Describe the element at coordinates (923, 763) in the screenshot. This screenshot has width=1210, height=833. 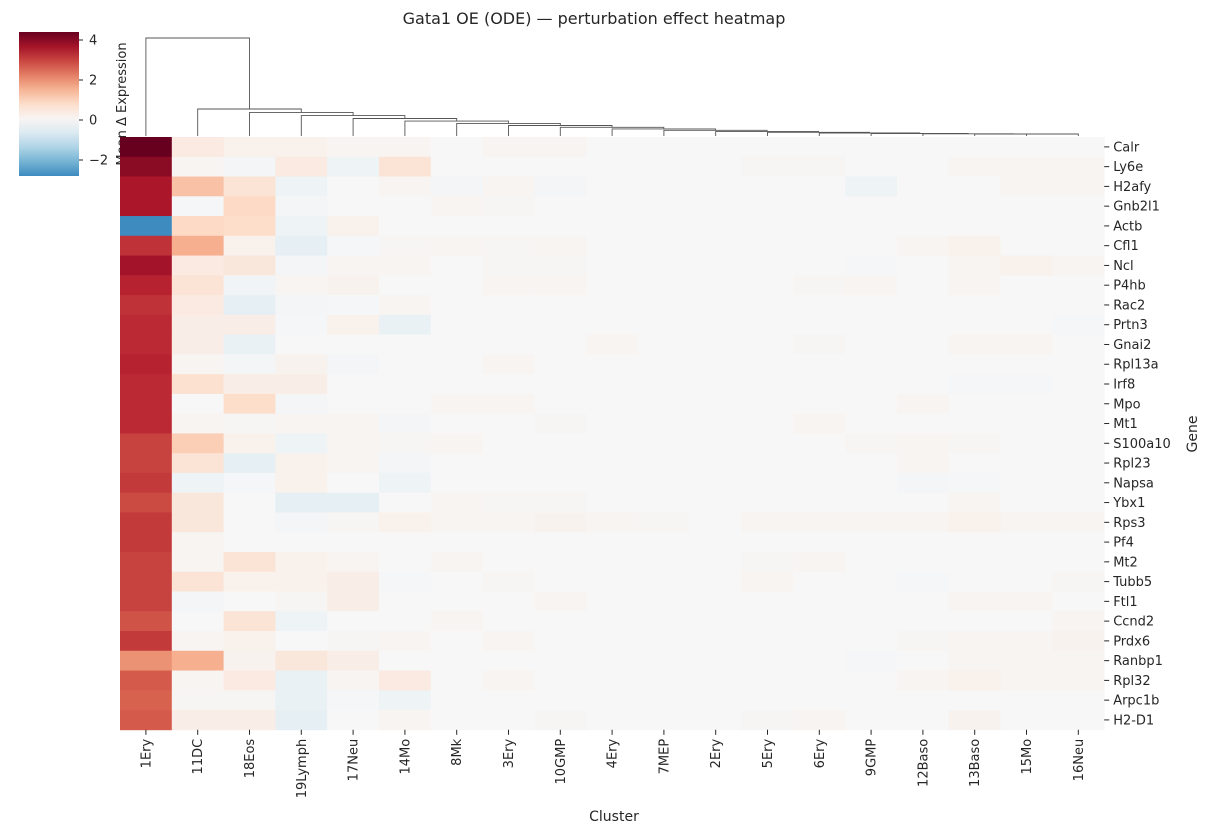
I see `column-label: 12Baso` at that location.